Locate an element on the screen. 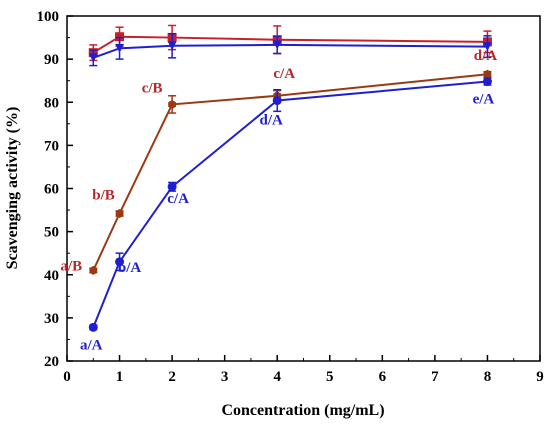 This screenshot has width=550, height=427. x-tick-label: 3 is located at coordinates (225, 377).